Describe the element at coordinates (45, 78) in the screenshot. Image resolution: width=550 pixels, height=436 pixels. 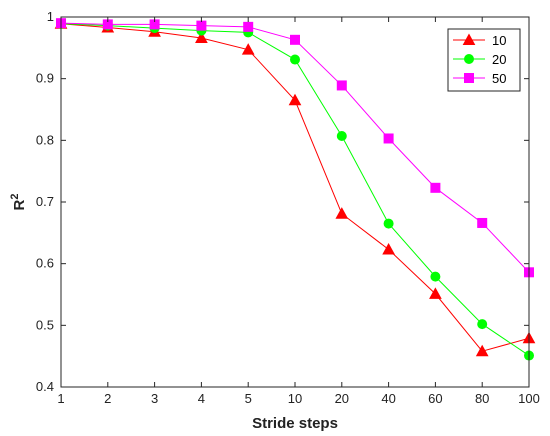
I see `y-tick-label: 0.9` at that location.